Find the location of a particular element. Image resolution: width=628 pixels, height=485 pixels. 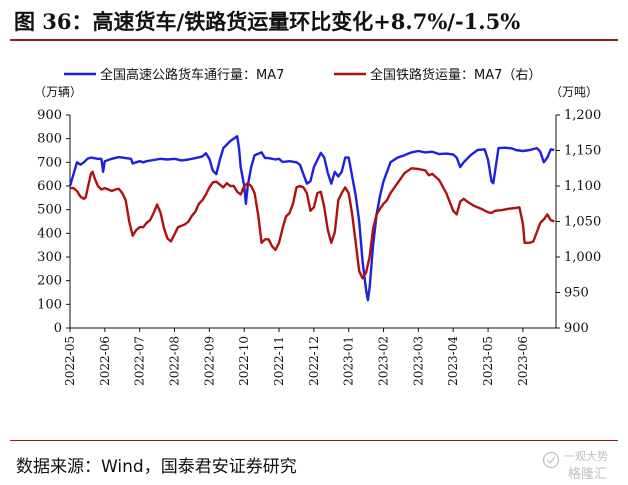

source-note: 数据来源：Wind，国泰君安证券研究 is located at coordinates (156, 467).